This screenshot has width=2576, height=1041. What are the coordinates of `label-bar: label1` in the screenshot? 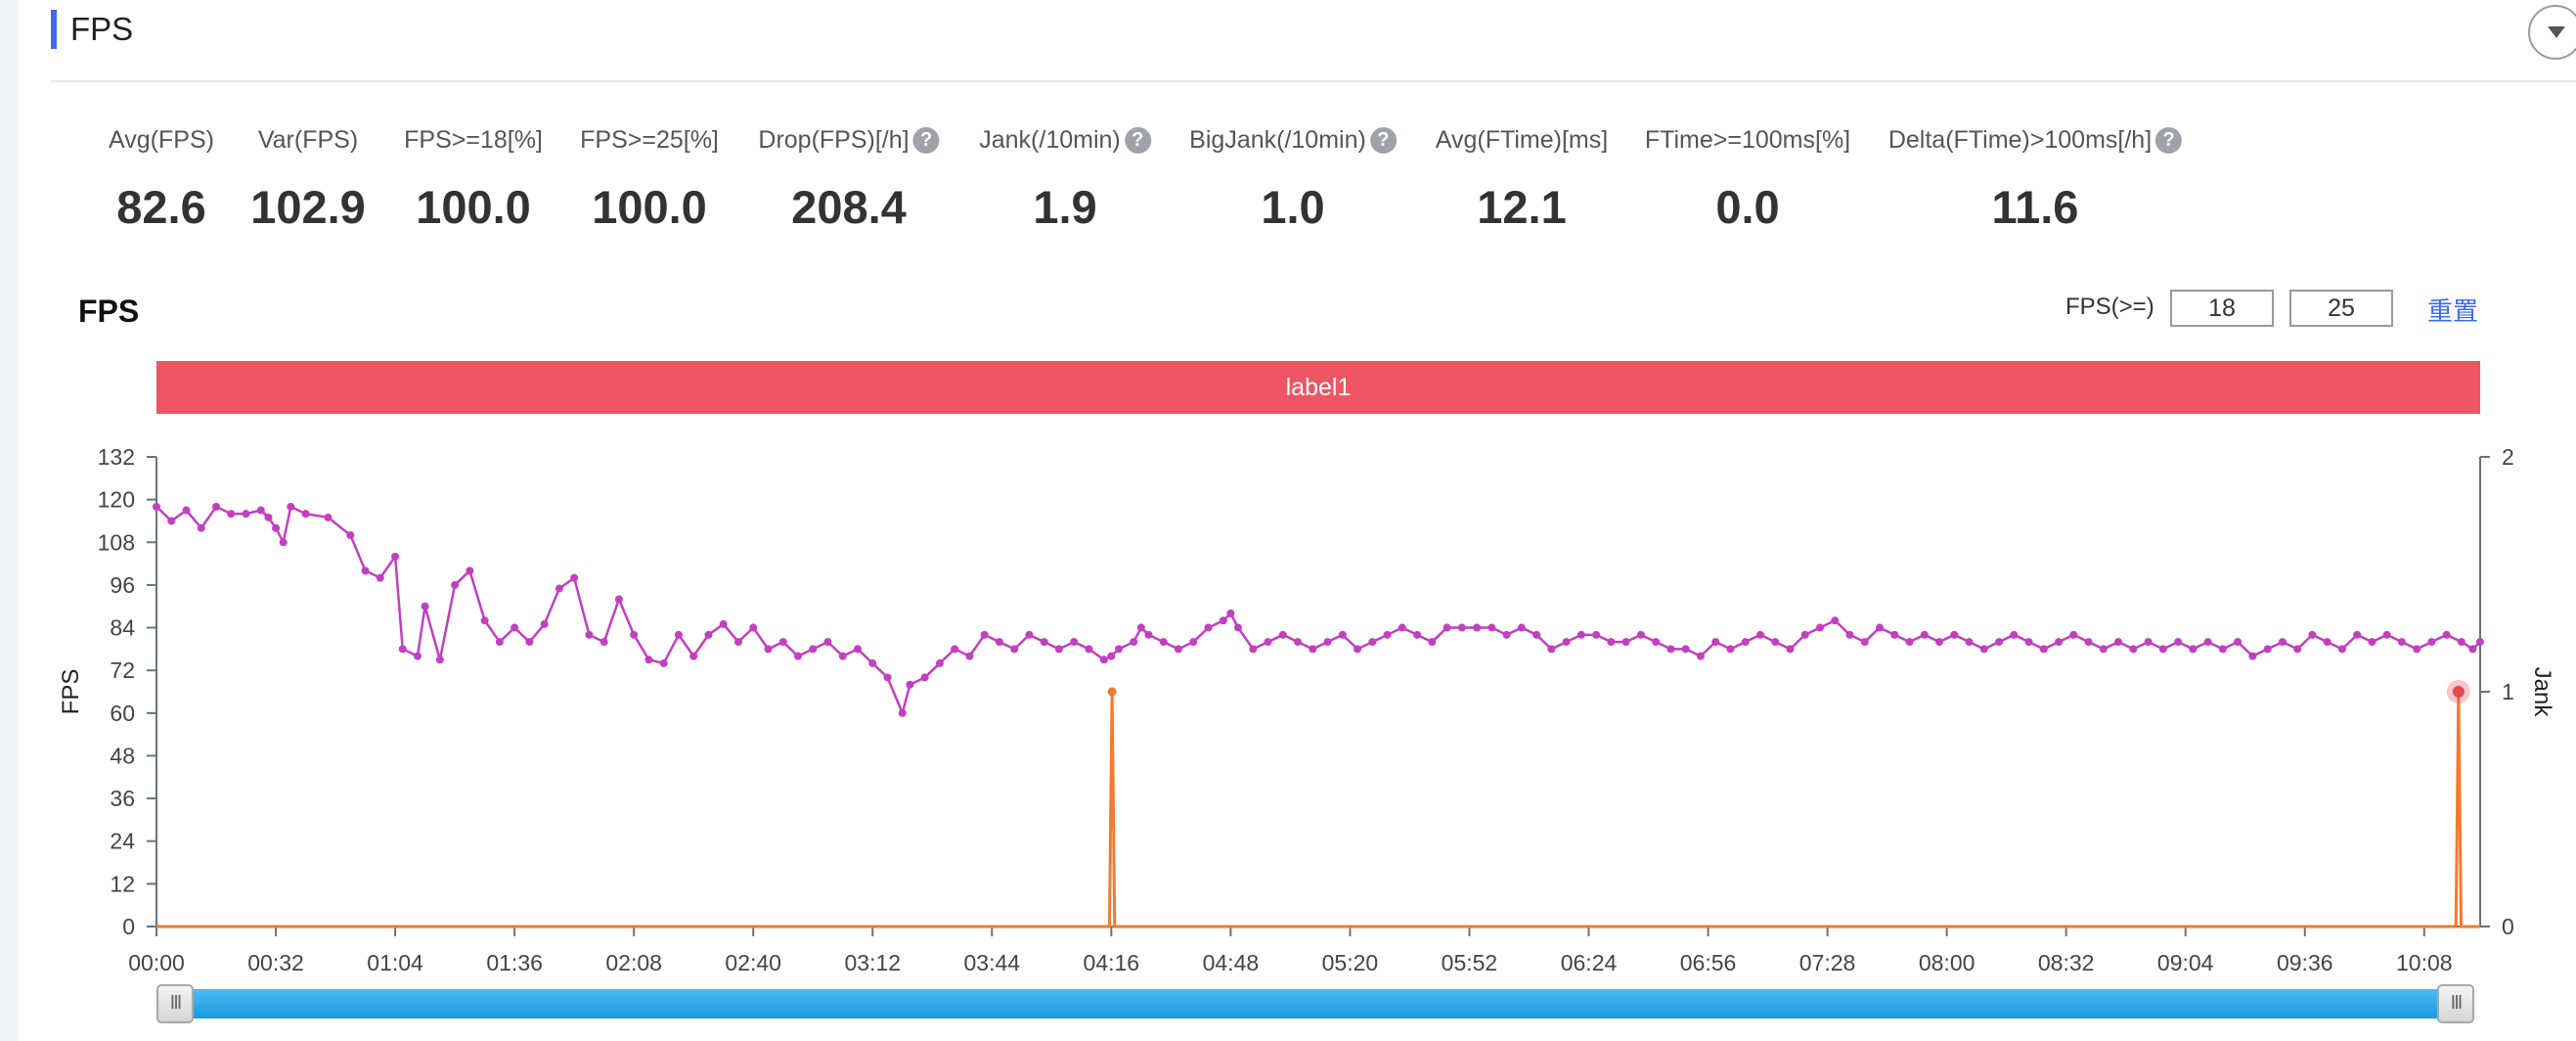 It's located at (1318, 387).